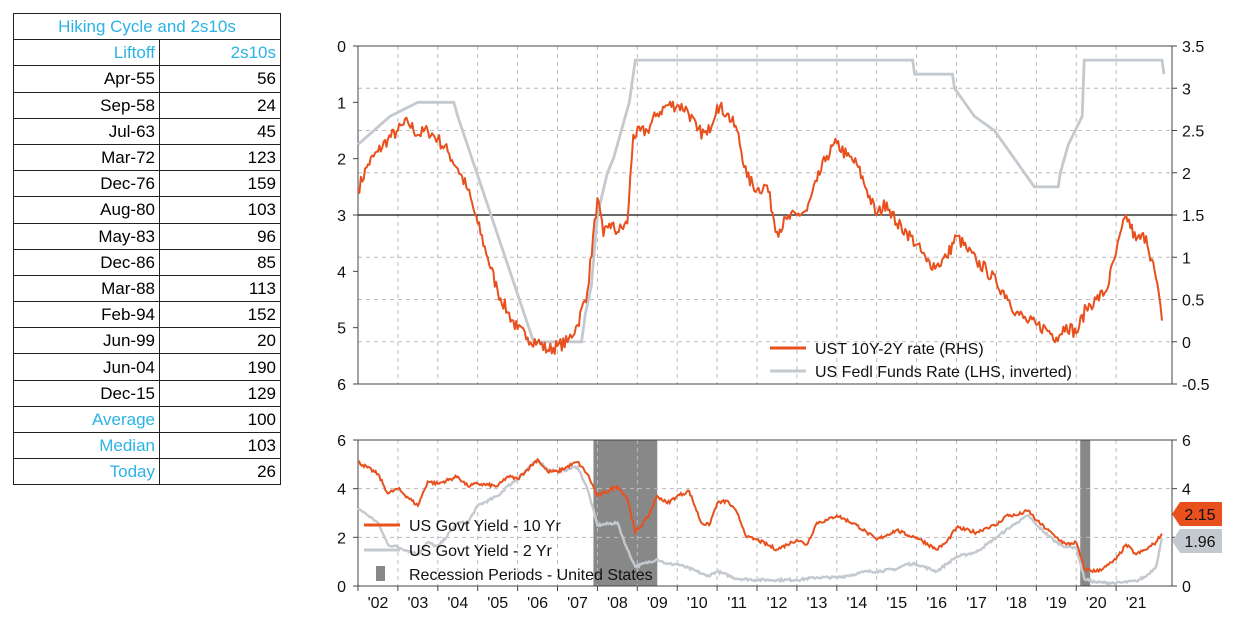 The height and width of the screenshot is (630, 1242). I want to click on table-row: Jul-63 45, so click(147, 131).